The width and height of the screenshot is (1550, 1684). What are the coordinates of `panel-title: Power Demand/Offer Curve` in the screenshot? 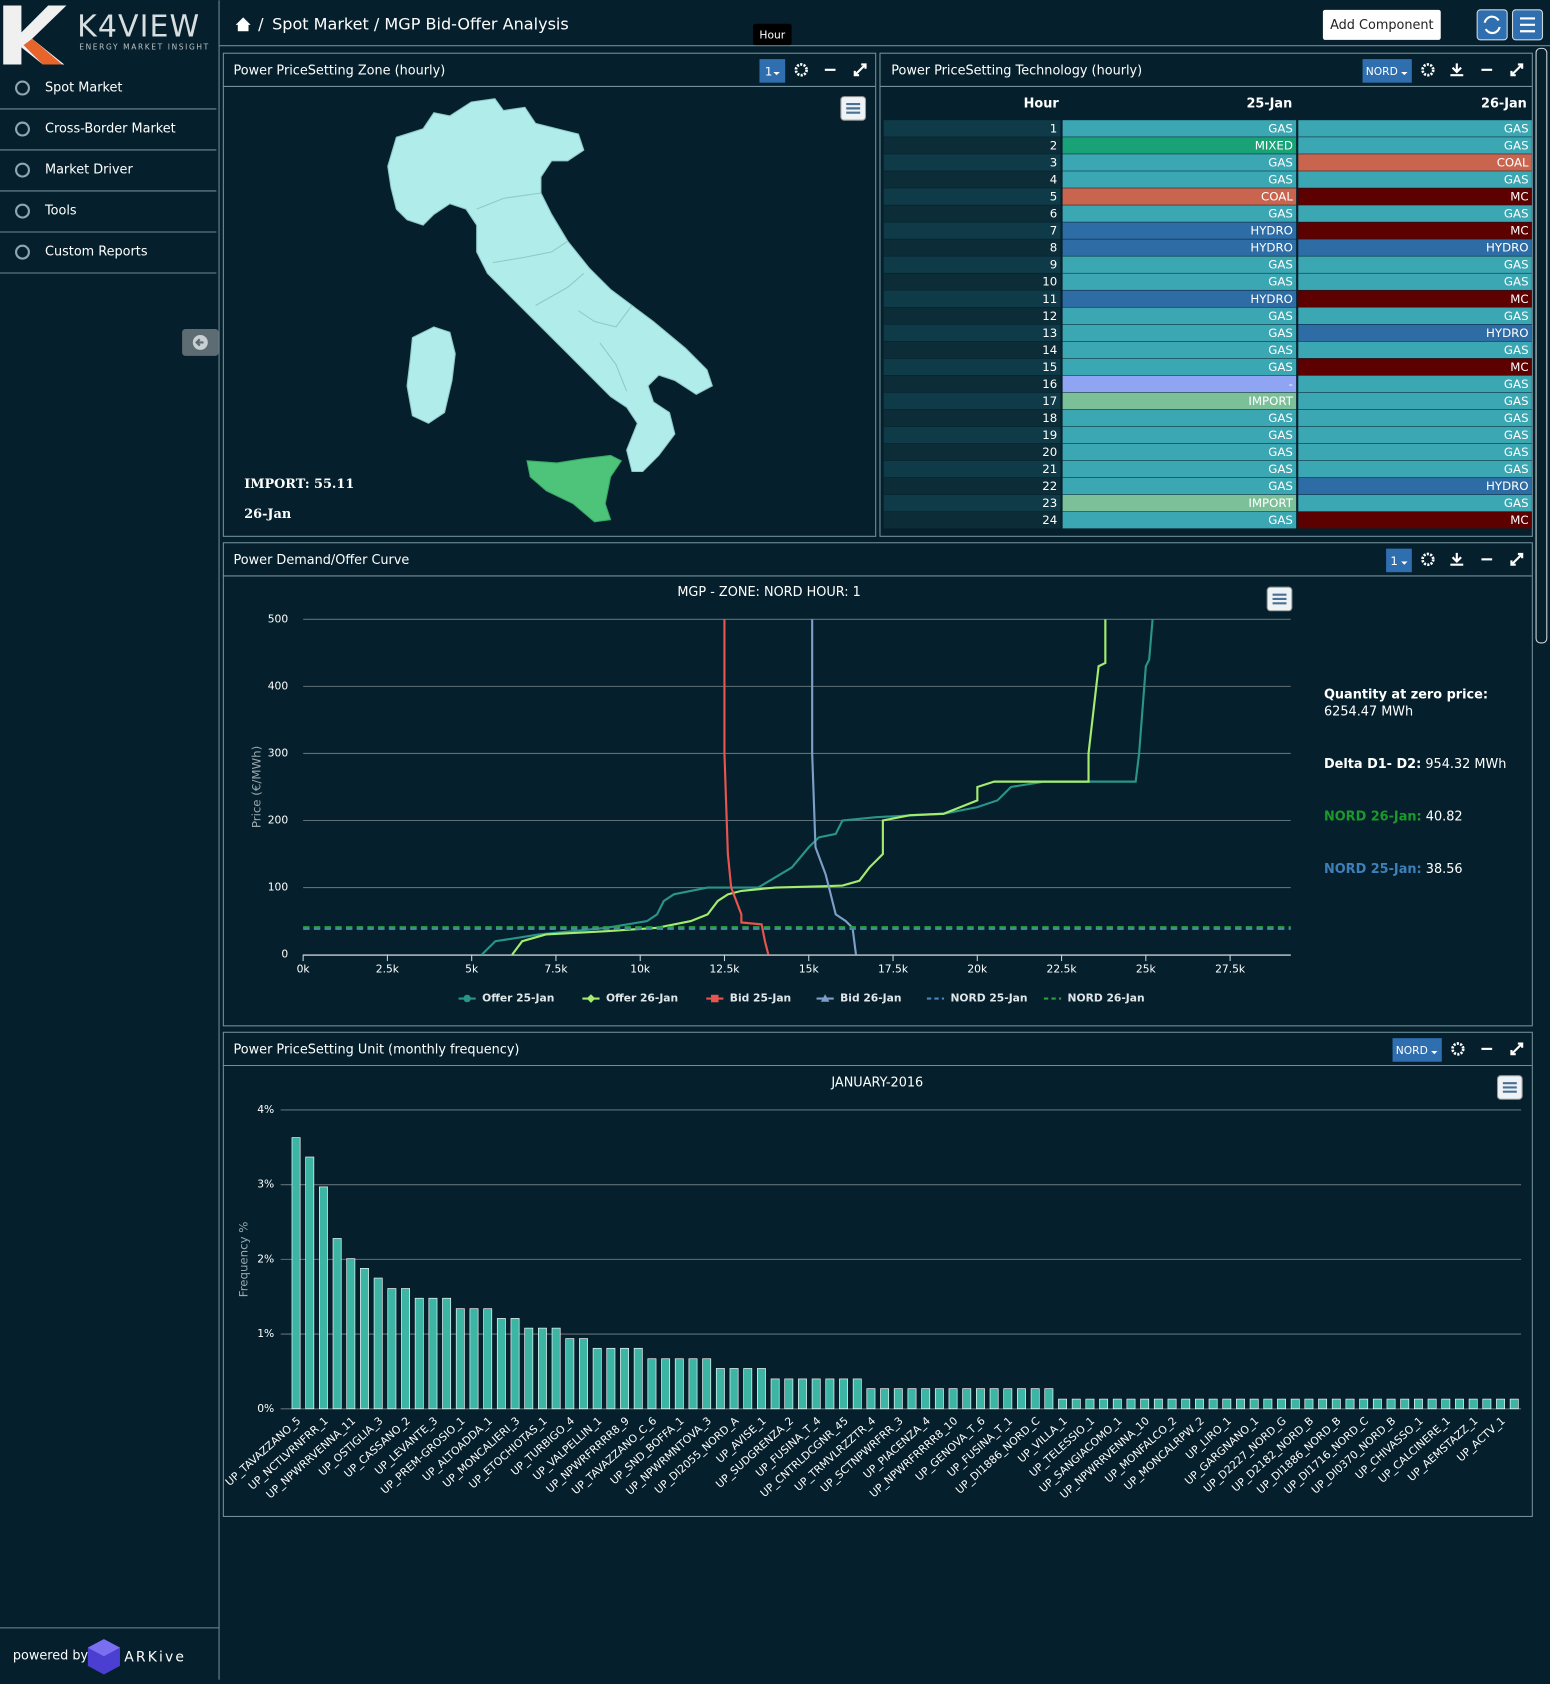 It's located at (322, 560).